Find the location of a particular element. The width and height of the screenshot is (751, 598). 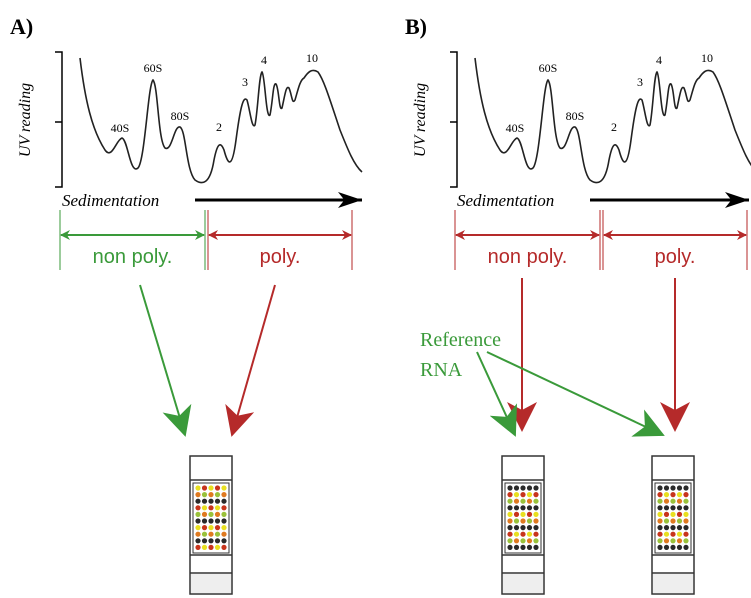

reference-arrow is located at coordinates (575, 394).